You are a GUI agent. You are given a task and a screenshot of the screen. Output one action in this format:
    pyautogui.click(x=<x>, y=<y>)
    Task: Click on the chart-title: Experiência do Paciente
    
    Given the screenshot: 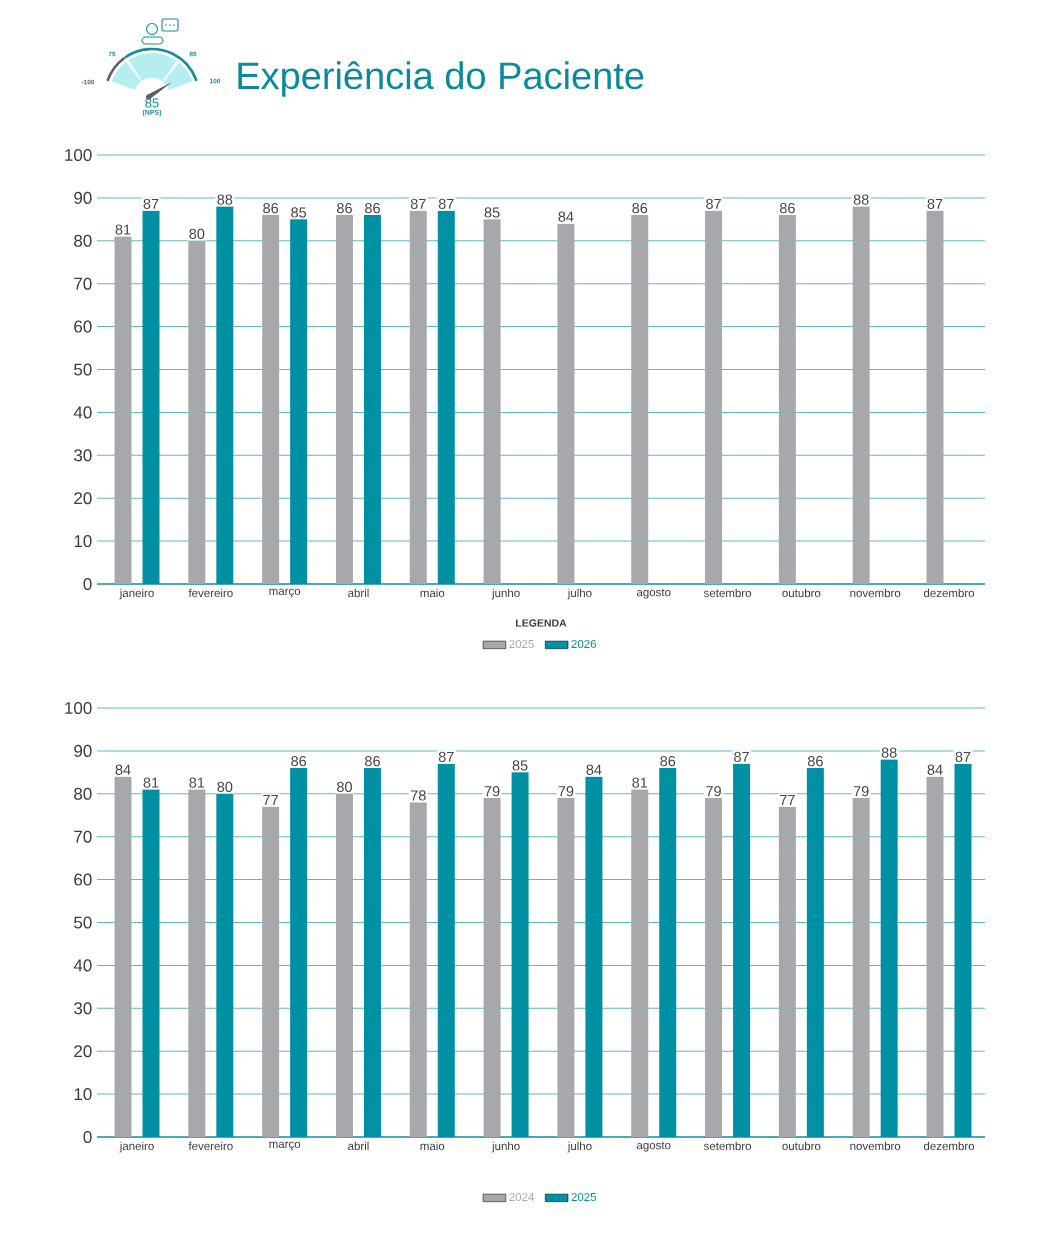 What is the action you would take?
    pyautogui.click(x=441, y=79)
    